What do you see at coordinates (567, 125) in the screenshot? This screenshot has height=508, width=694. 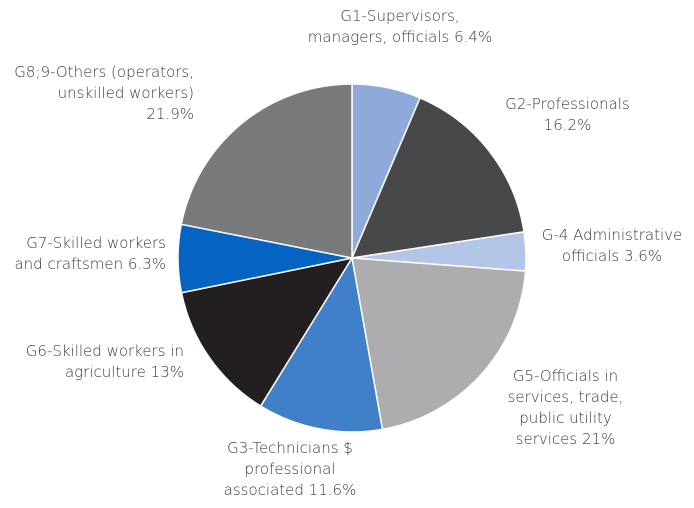 I see `value-label: 16.2%` at bounding box center [567, 125].